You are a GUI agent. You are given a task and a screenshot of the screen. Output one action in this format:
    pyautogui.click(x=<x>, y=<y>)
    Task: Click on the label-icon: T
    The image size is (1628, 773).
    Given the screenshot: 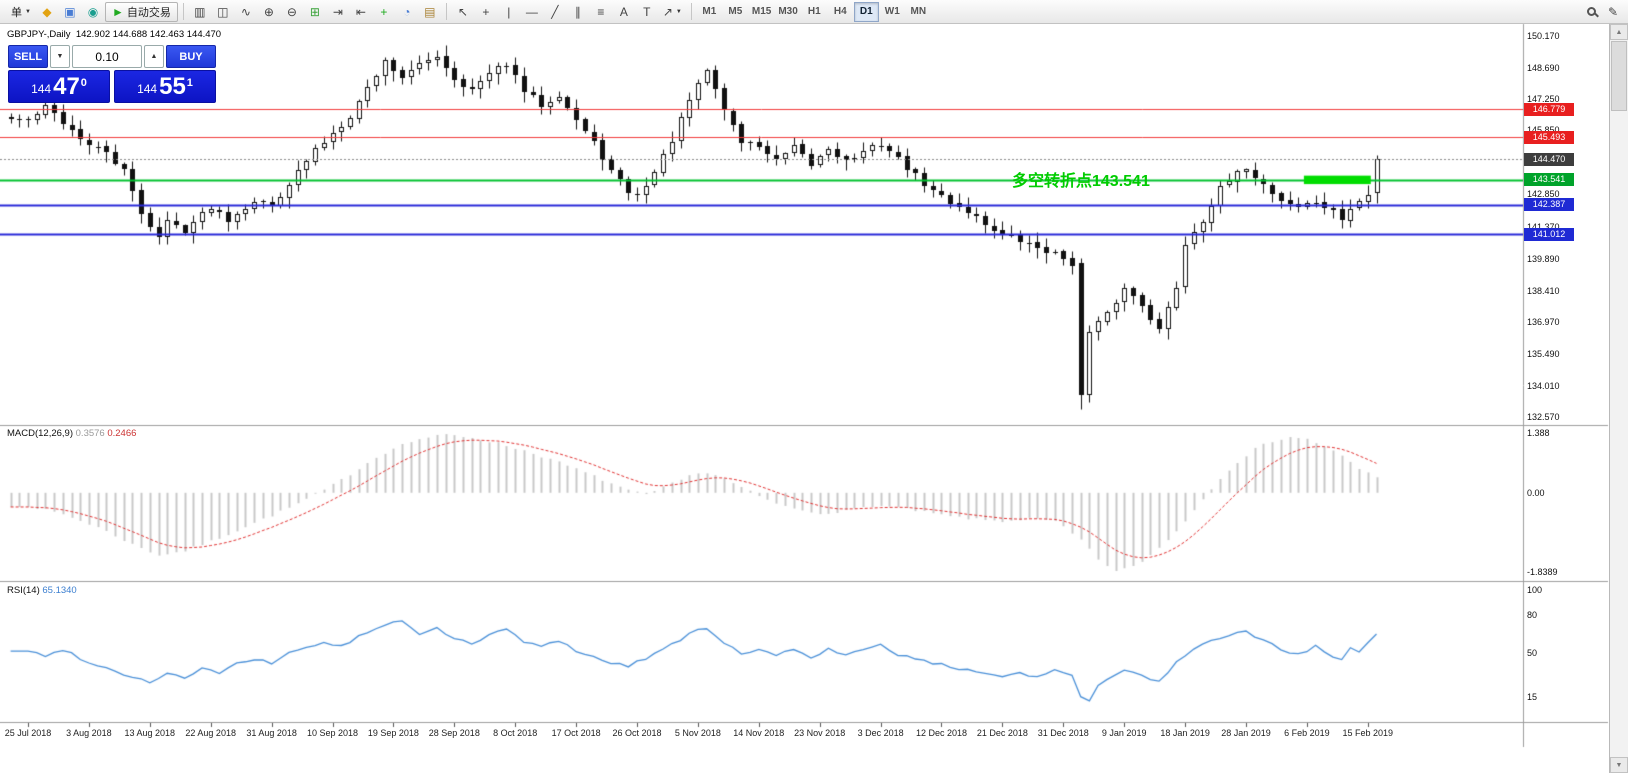 What is the action you would take?
    pyautogui.click(x=647, y=11)
    